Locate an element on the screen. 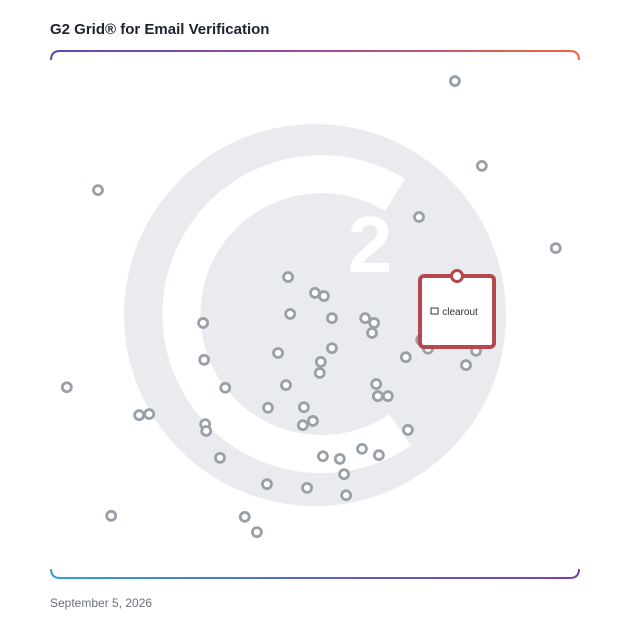 The height and width of the screenshot is (628, 628). chart-title: G2 Grid® for Email Verification is located at coordinates (159, 29).